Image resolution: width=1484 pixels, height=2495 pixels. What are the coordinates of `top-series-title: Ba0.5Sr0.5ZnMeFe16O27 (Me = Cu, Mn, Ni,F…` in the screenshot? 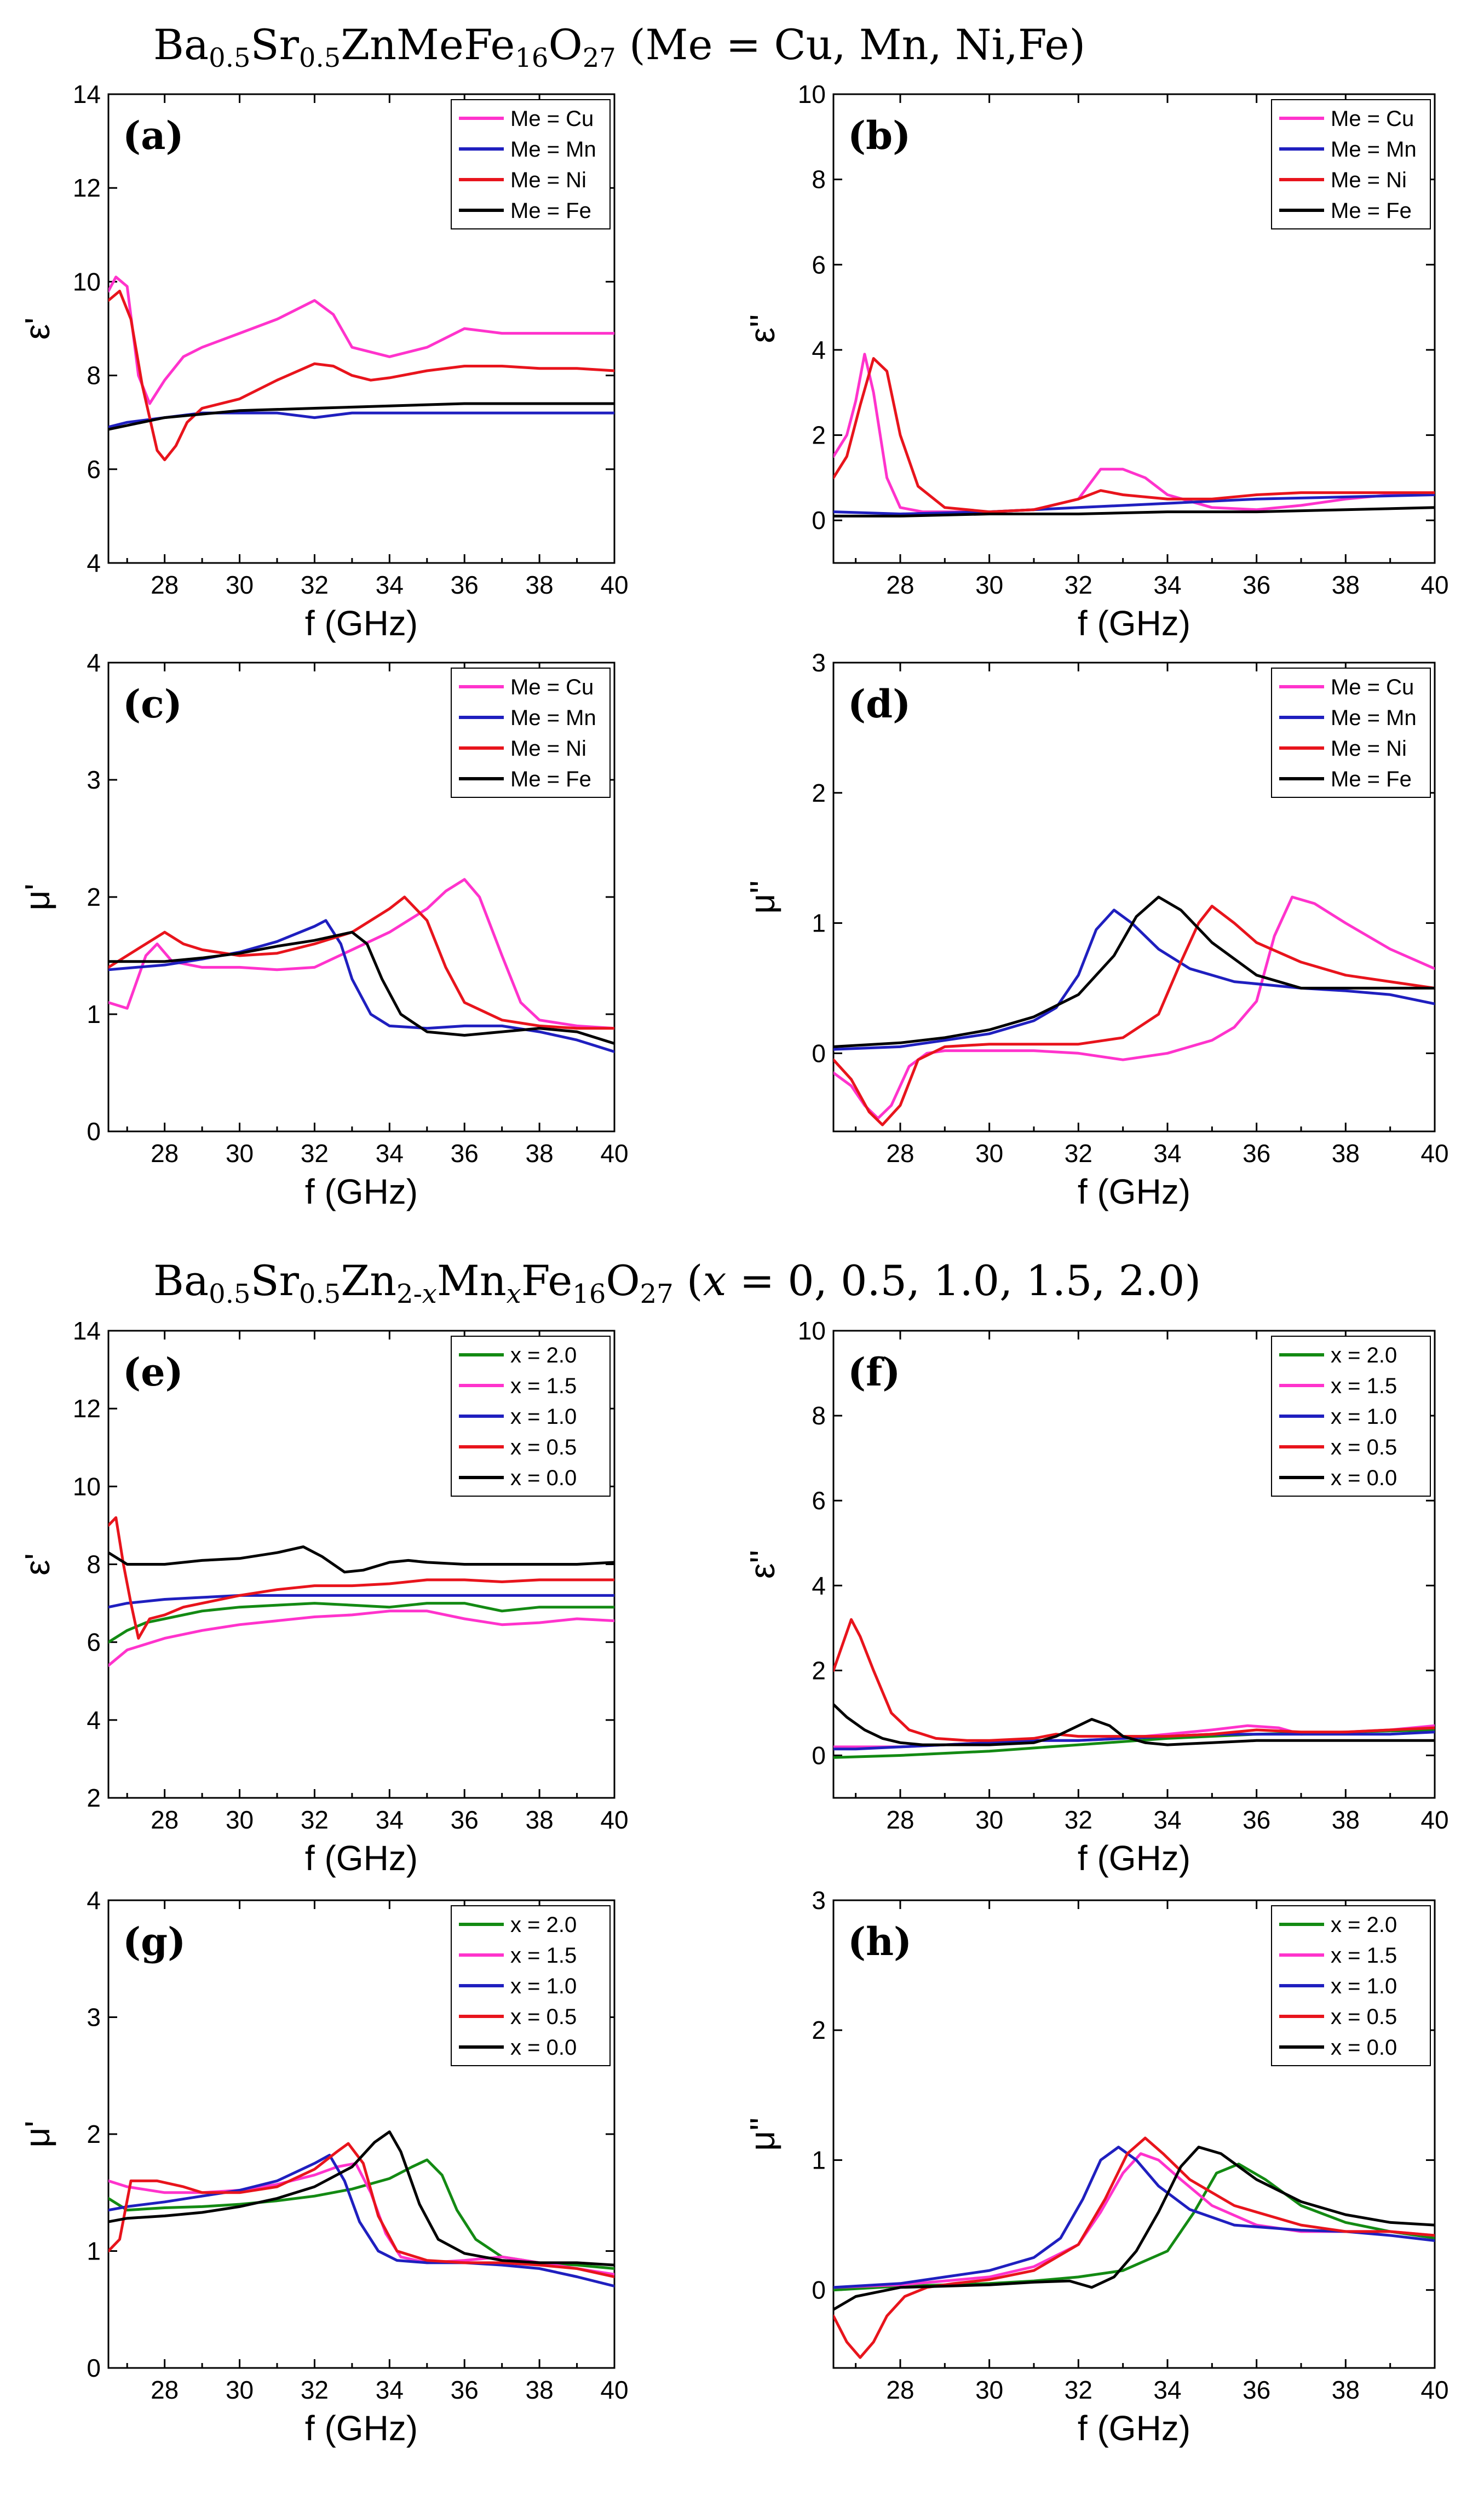 It's located at (619, 46).